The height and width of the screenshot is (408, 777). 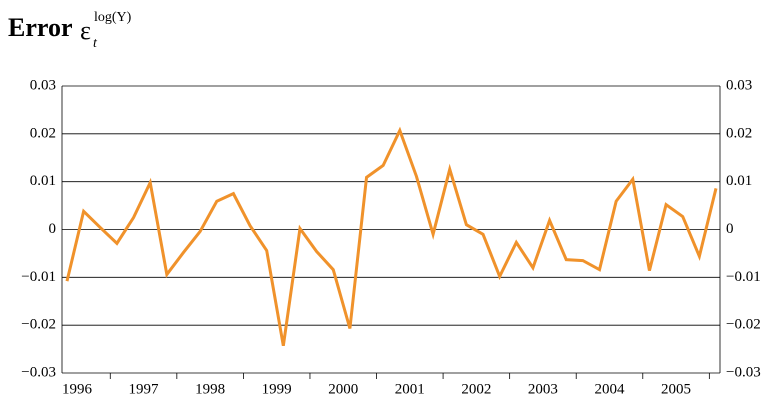 I want to click on x-tick-label: 1996, so click(x=77, y=389).